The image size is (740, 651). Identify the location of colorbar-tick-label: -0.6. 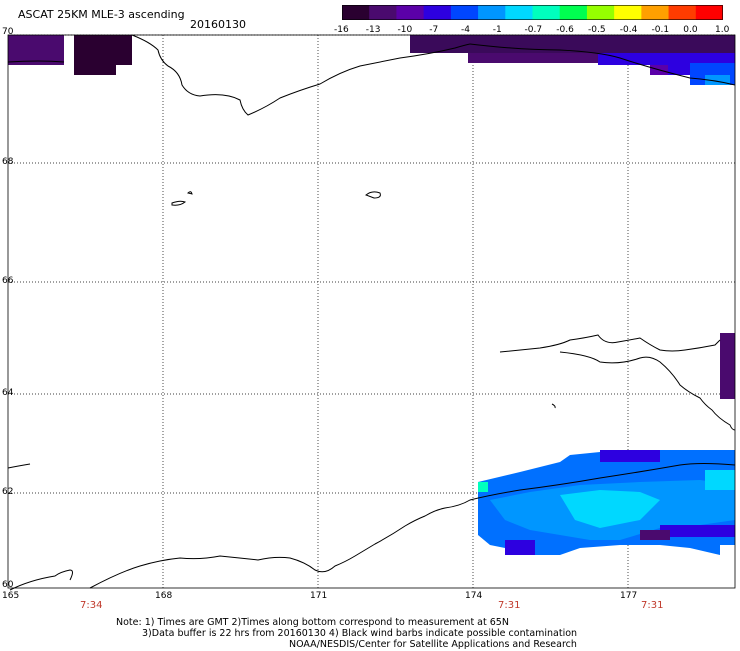
(565, 30).